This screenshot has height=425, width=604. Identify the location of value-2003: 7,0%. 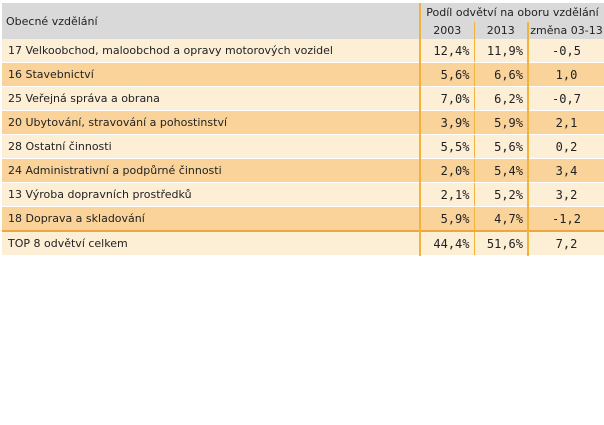
(446, 98).